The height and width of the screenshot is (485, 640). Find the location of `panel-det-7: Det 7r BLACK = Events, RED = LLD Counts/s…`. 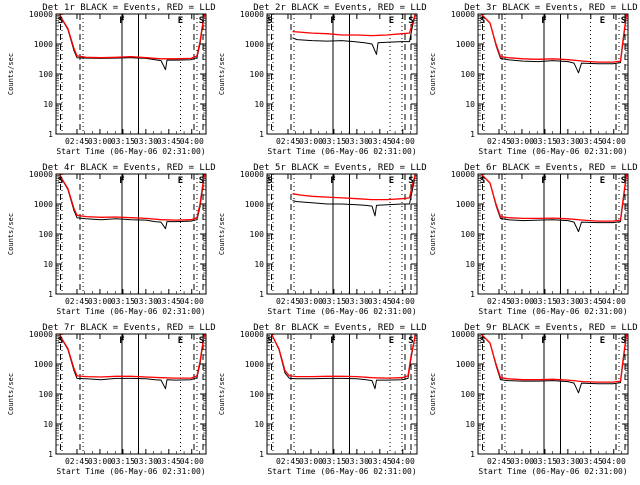

panel-det-7: Det 7r BLACK = Events, RED = LLD Counts/s… is located at coordinates (111, 399).